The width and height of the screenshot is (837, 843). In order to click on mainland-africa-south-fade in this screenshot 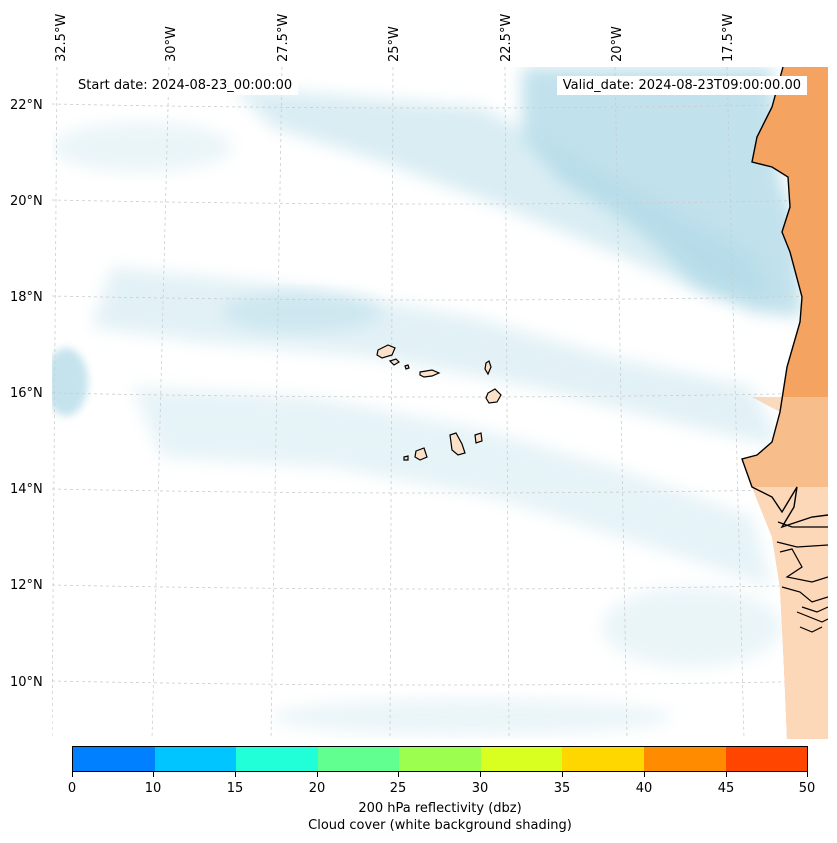, I will do `click(790, 613)`.